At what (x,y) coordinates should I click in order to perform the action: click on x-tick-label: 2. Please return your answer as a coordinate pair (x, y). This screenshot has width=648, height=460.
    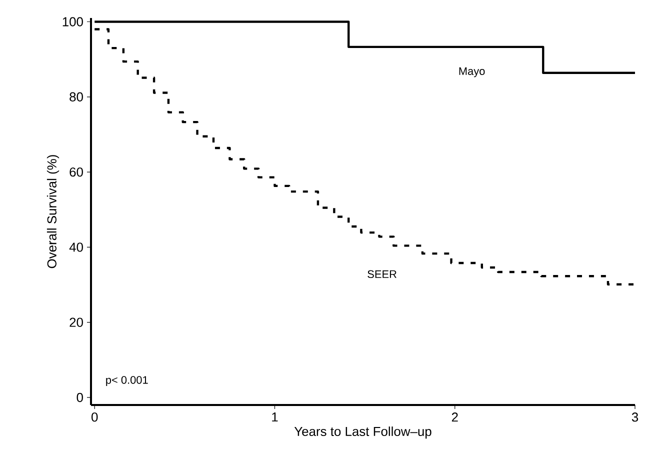
    Looking at the image, I should click on (455, 417).